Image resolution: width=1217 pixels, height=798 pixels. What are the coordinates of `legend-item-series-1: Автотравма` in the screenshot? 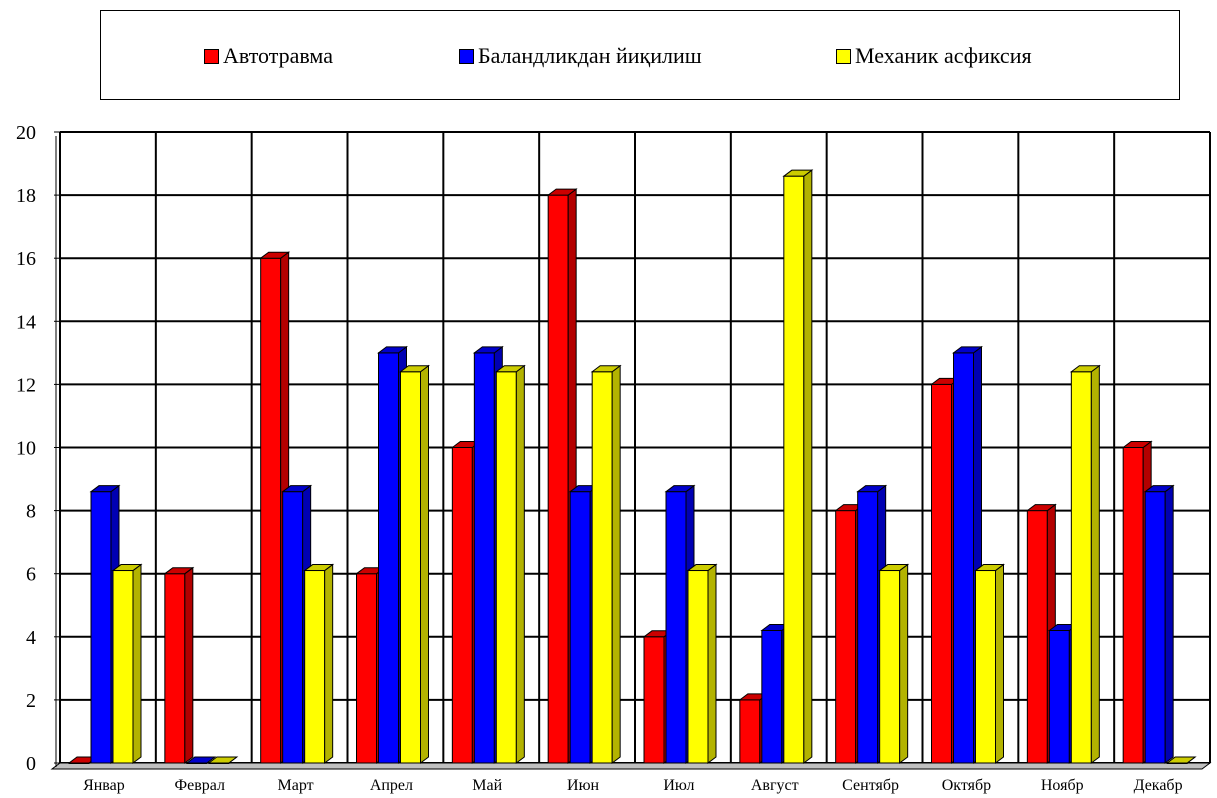 It's located at (268, 56).